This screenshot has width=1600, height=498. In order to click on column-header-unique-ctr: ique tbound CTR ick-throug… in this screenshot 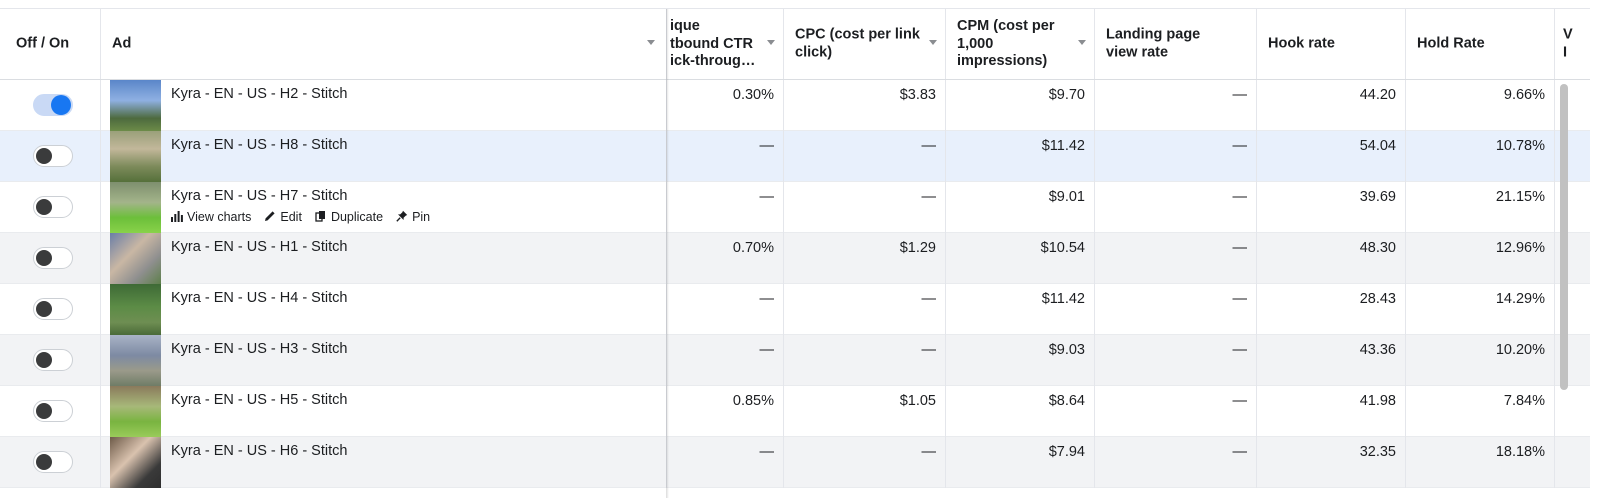, I will do `click(725, 44)`.